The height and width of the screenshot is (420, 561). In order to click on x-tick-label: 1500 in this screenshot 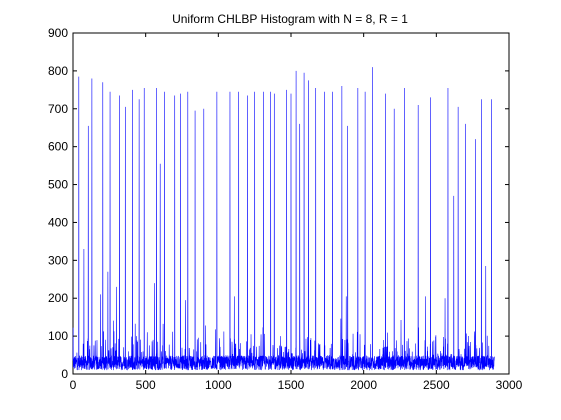, I will do `click(291, 385)`.